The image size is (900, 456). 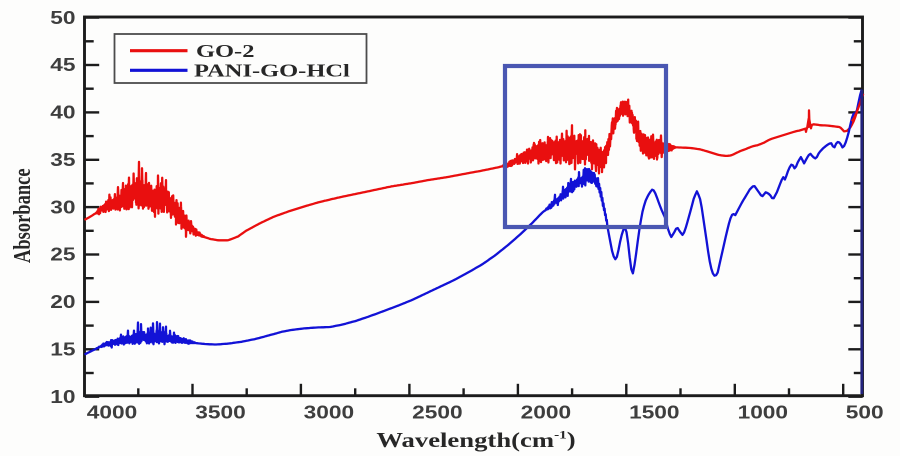 What do you see at coordinates (272, 71) in the screenshot?
I see `svg-text: PANI-GO-HCl` at bounding box center [272, 71].